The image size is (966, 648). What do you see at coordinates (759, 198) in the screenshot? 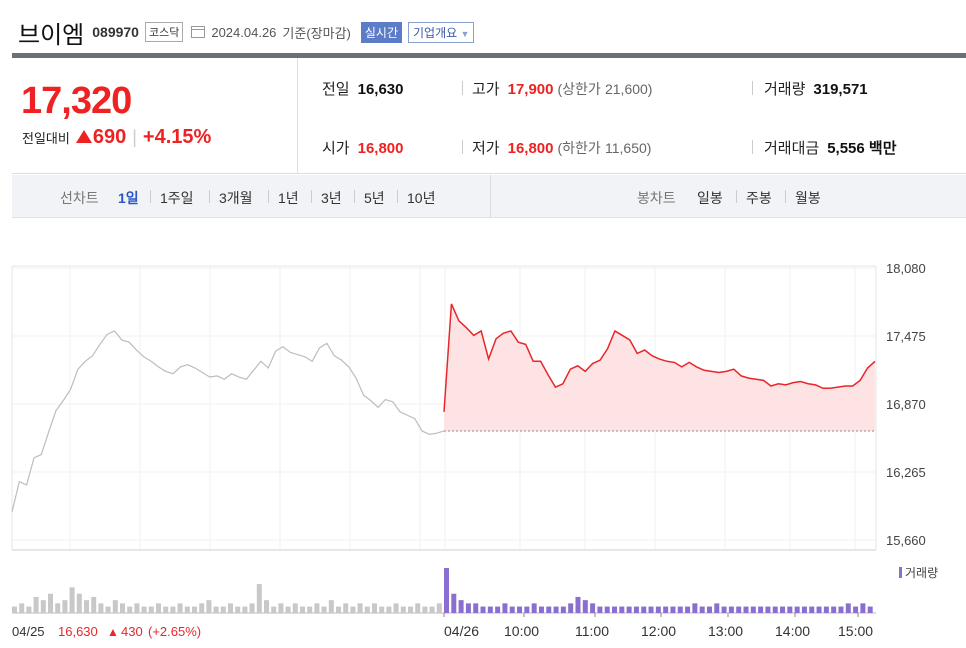
I see `candle-weekly-tab: 주봉` at bounding box center [759, 198].